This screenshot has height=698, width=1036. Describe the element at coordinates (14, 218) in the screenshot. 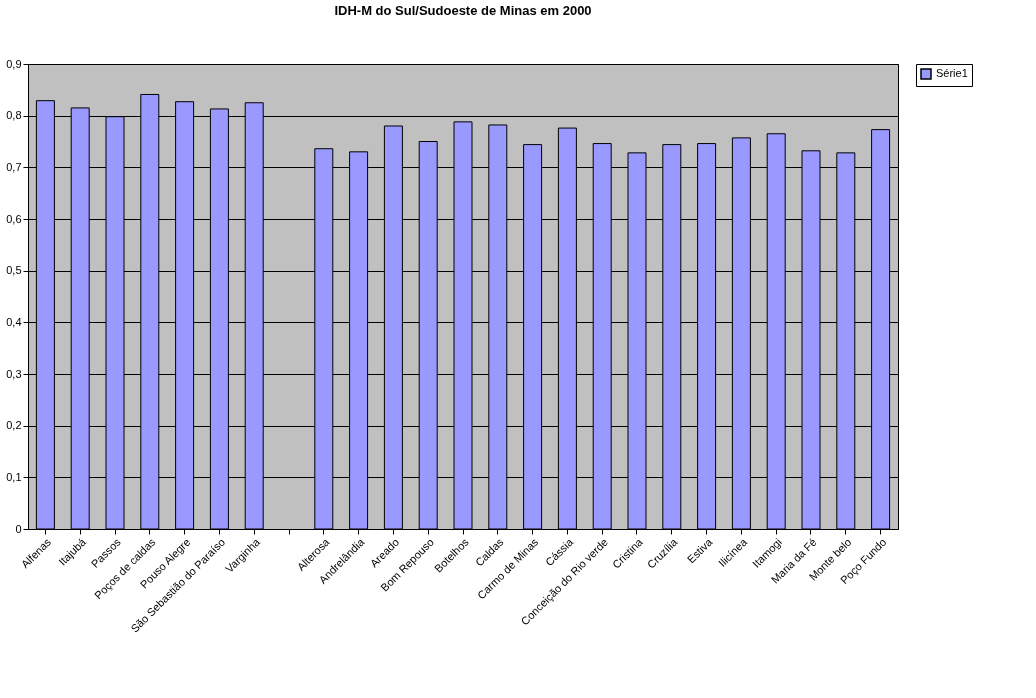

I see `y-tick-label: 0,6` at that location.